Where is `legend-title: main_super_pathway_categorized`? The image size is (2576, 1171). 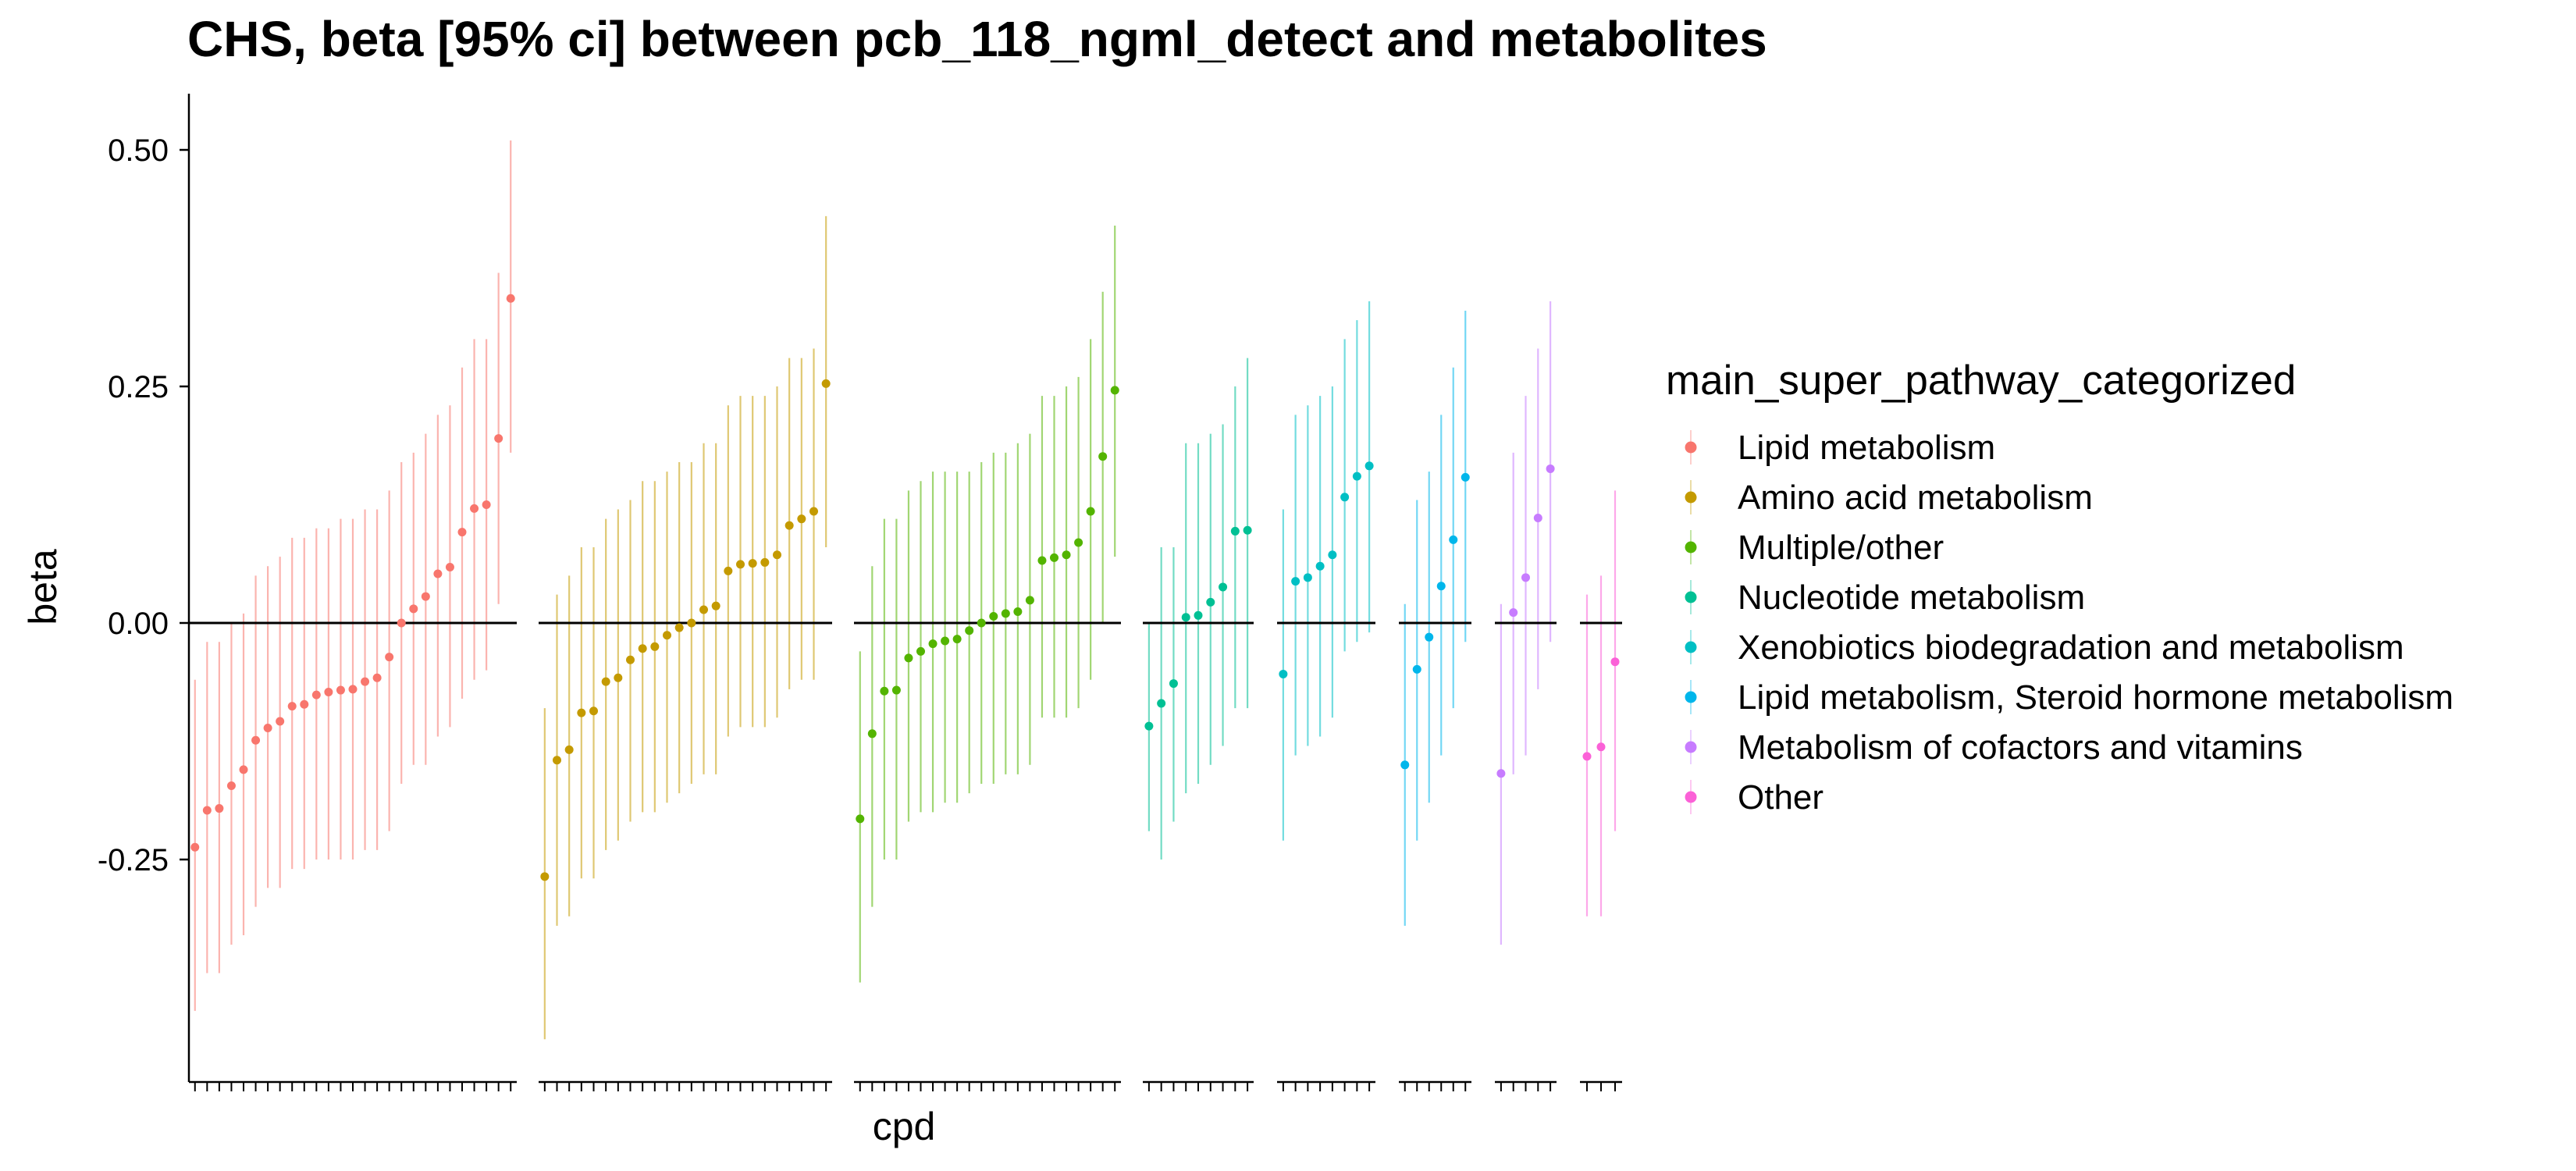 legend-title: main_super_pathway_categorized is located at coordinates (1981, 381).